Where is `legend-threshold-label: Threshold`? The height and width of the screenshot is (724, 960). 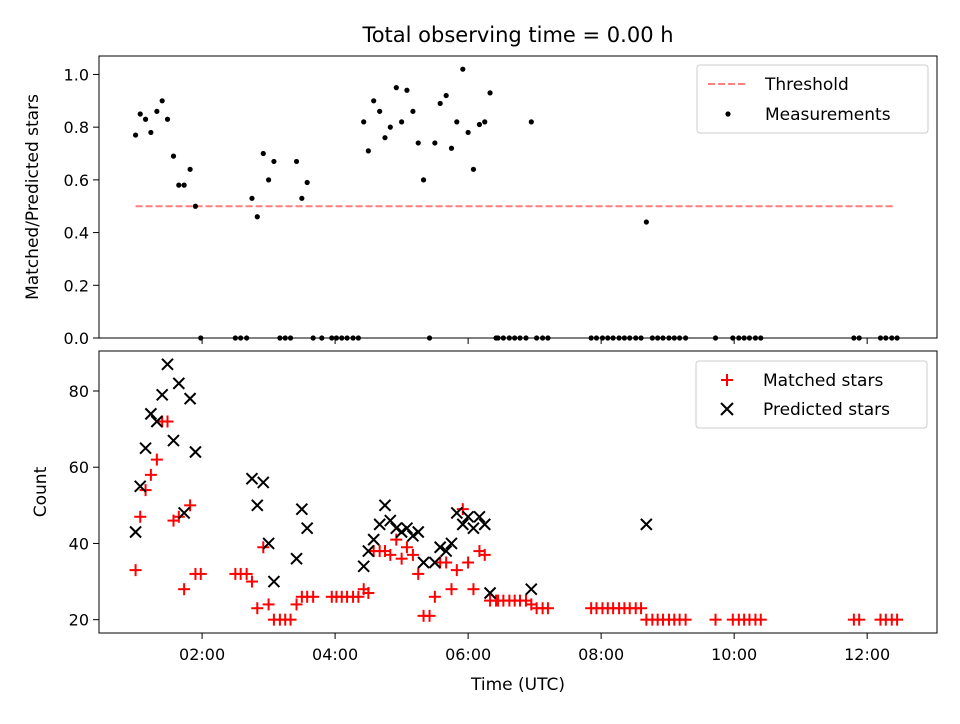
legend-threshold-label: Threshold is located at coordinates (806, 85).